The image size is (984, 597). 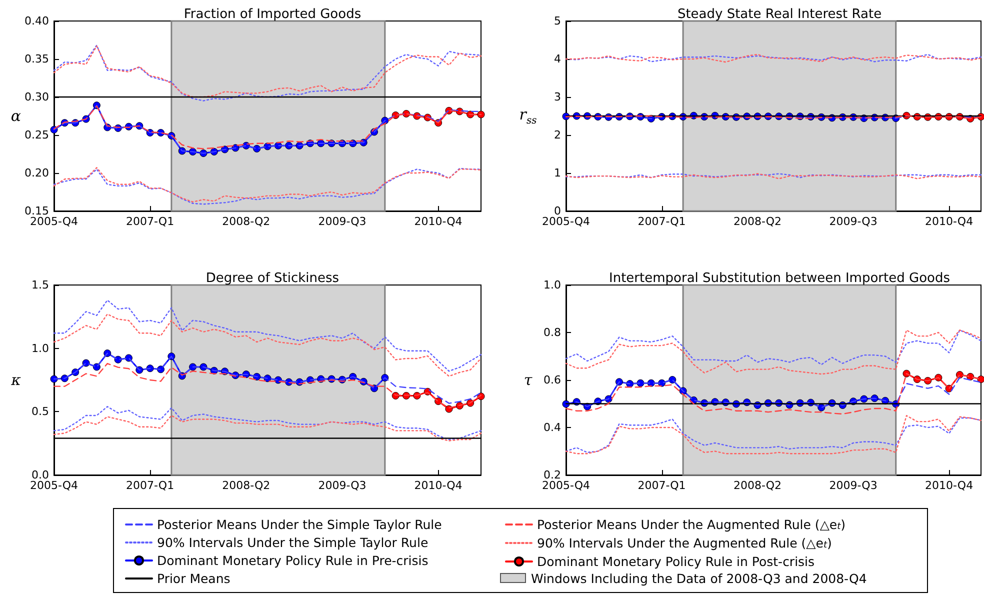 What do you see at coordinates (552, 380) in the screenshot?
I see `y-tick-label: 0.6` at bounding box center [552, 380].